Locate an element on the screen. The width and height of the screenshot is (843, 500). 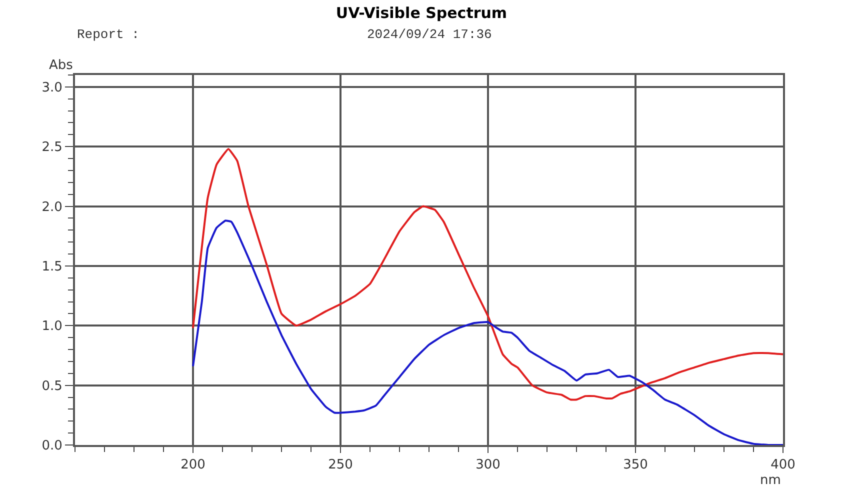
x-tick-label: 300 is located at coordinates (488, 465).